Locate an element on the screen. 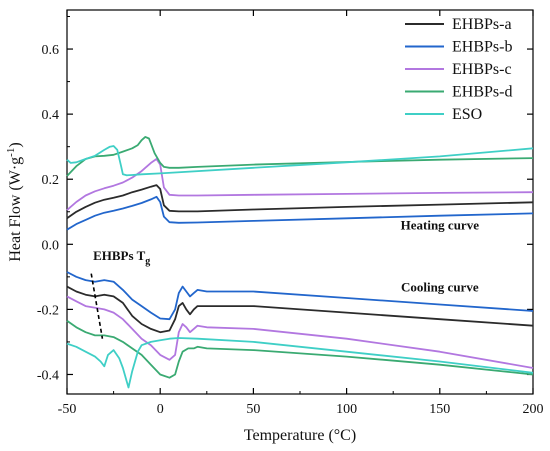 The height and width of the screenshot is (451, 550). y-tick-label: 0.0 is located at coordinates (51, 245).